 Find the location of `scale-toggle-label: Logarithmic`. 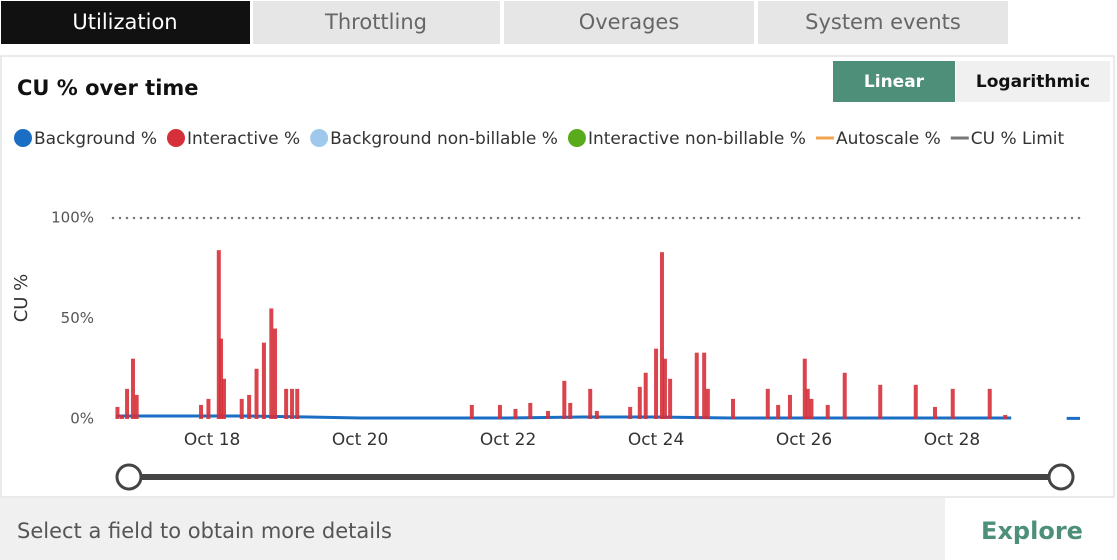

scale-toggle-label: Logarithmic is located at coordinates (1033, 82).